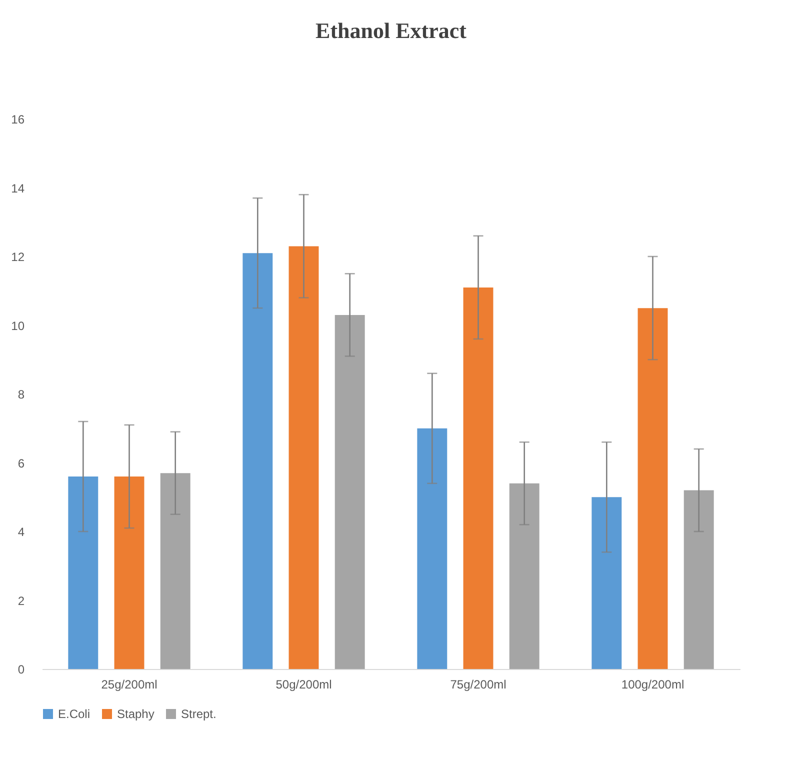  I want to click on y-tick-label: 2, so click(21, 601).